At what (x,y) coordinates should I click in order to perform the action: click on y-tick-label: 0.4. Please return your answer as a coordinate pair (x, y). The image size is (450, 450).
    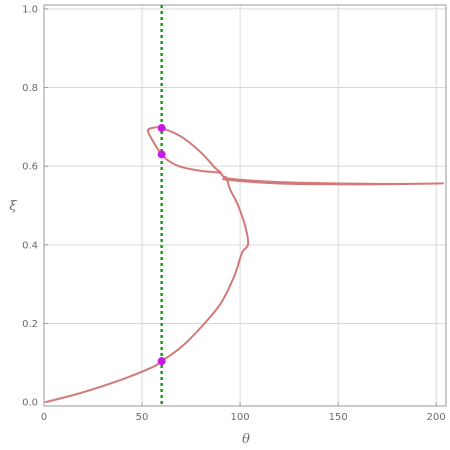
    Looking at the image, I should click on (30, 245).